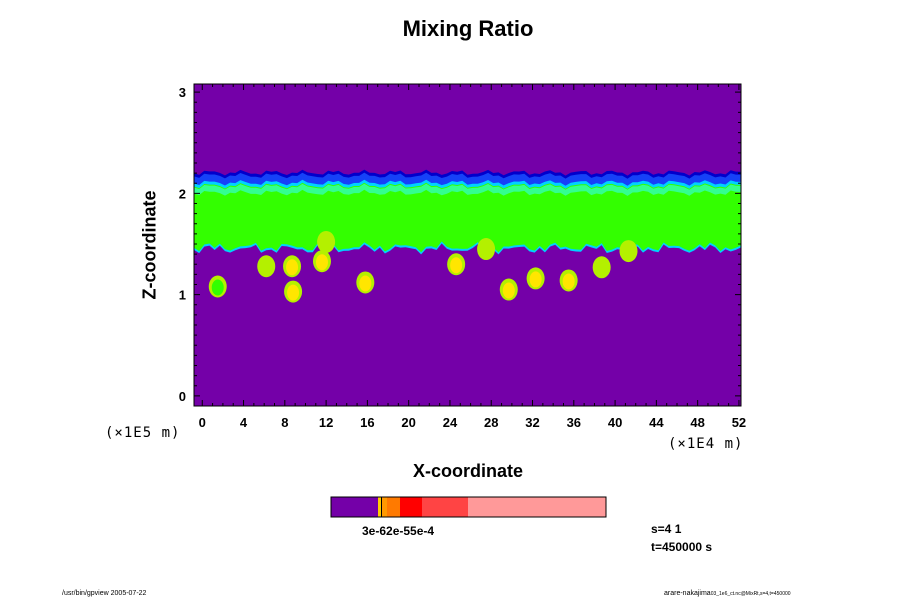 The height and width of the screenshot is (600, 900). Describe the element at coordinates (750, 594) in the screenshot. I see `footer-right-detail: 03_1e6_ct.nc@MixRt,s=4,t=450000` at that location.